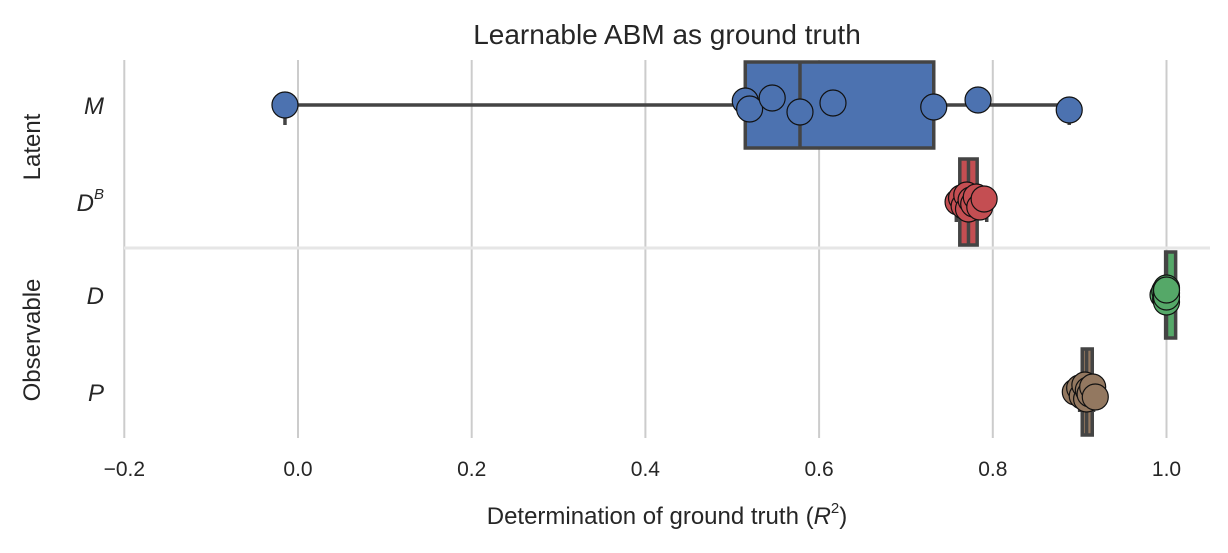 The image size is (1228, 553). What do you see at coordinates (90, 201) in the screenshot?
I see `category-label: DB` at bounding box center [90, 201].